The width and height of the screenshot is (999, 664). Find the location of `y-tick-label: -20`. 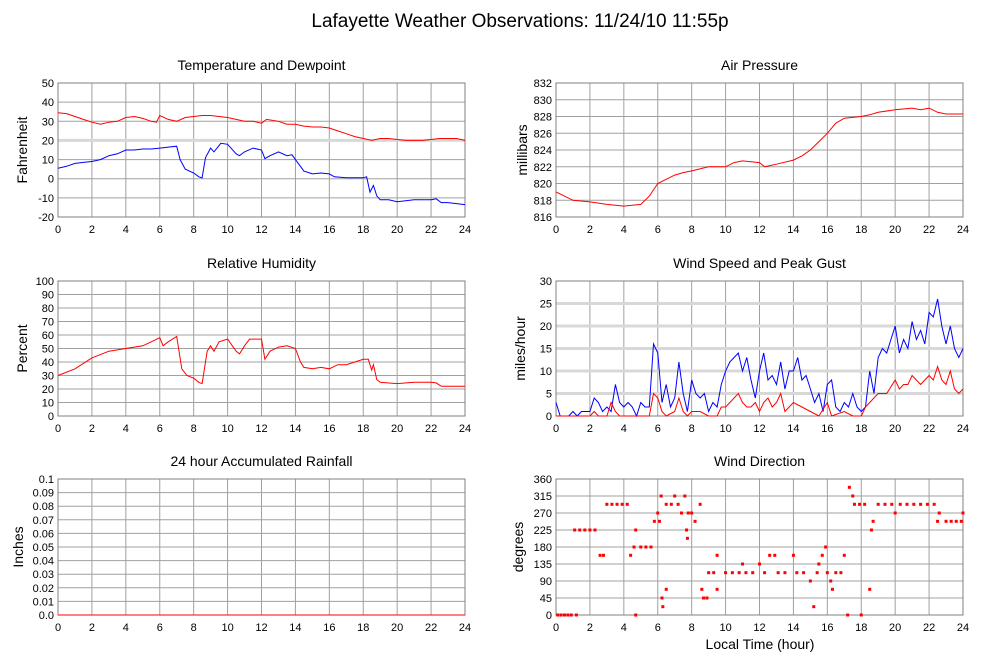

y-tick-label: -20 is located at coordinates (46, 218).